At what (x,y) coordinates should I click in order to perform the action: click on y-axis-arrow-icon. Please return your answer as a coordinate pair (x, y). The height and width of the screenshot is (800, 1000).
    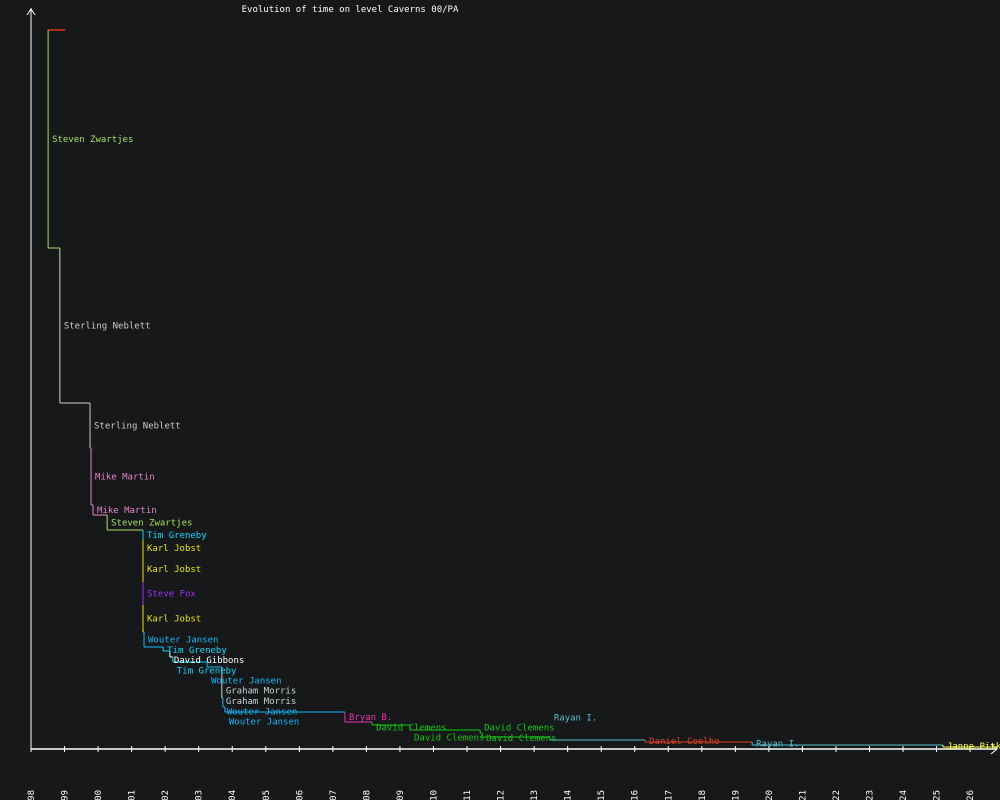
    Looking at the image, I should click on (31, 12).